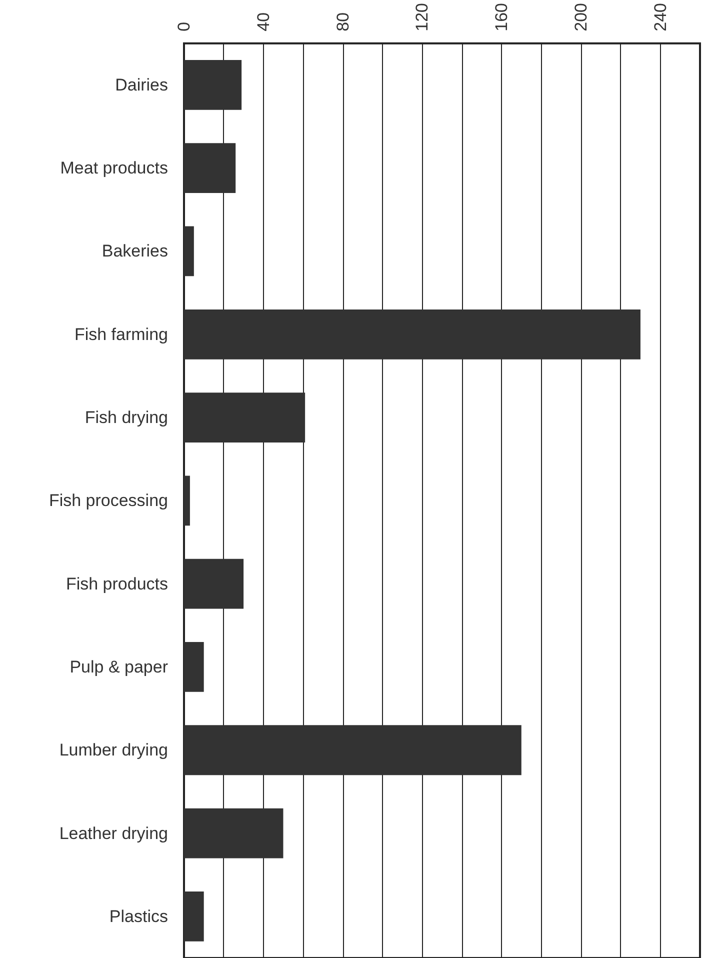 This screenshot has height=958, width=704. I want to click on x-tick-label: 0, so click(184, 27).